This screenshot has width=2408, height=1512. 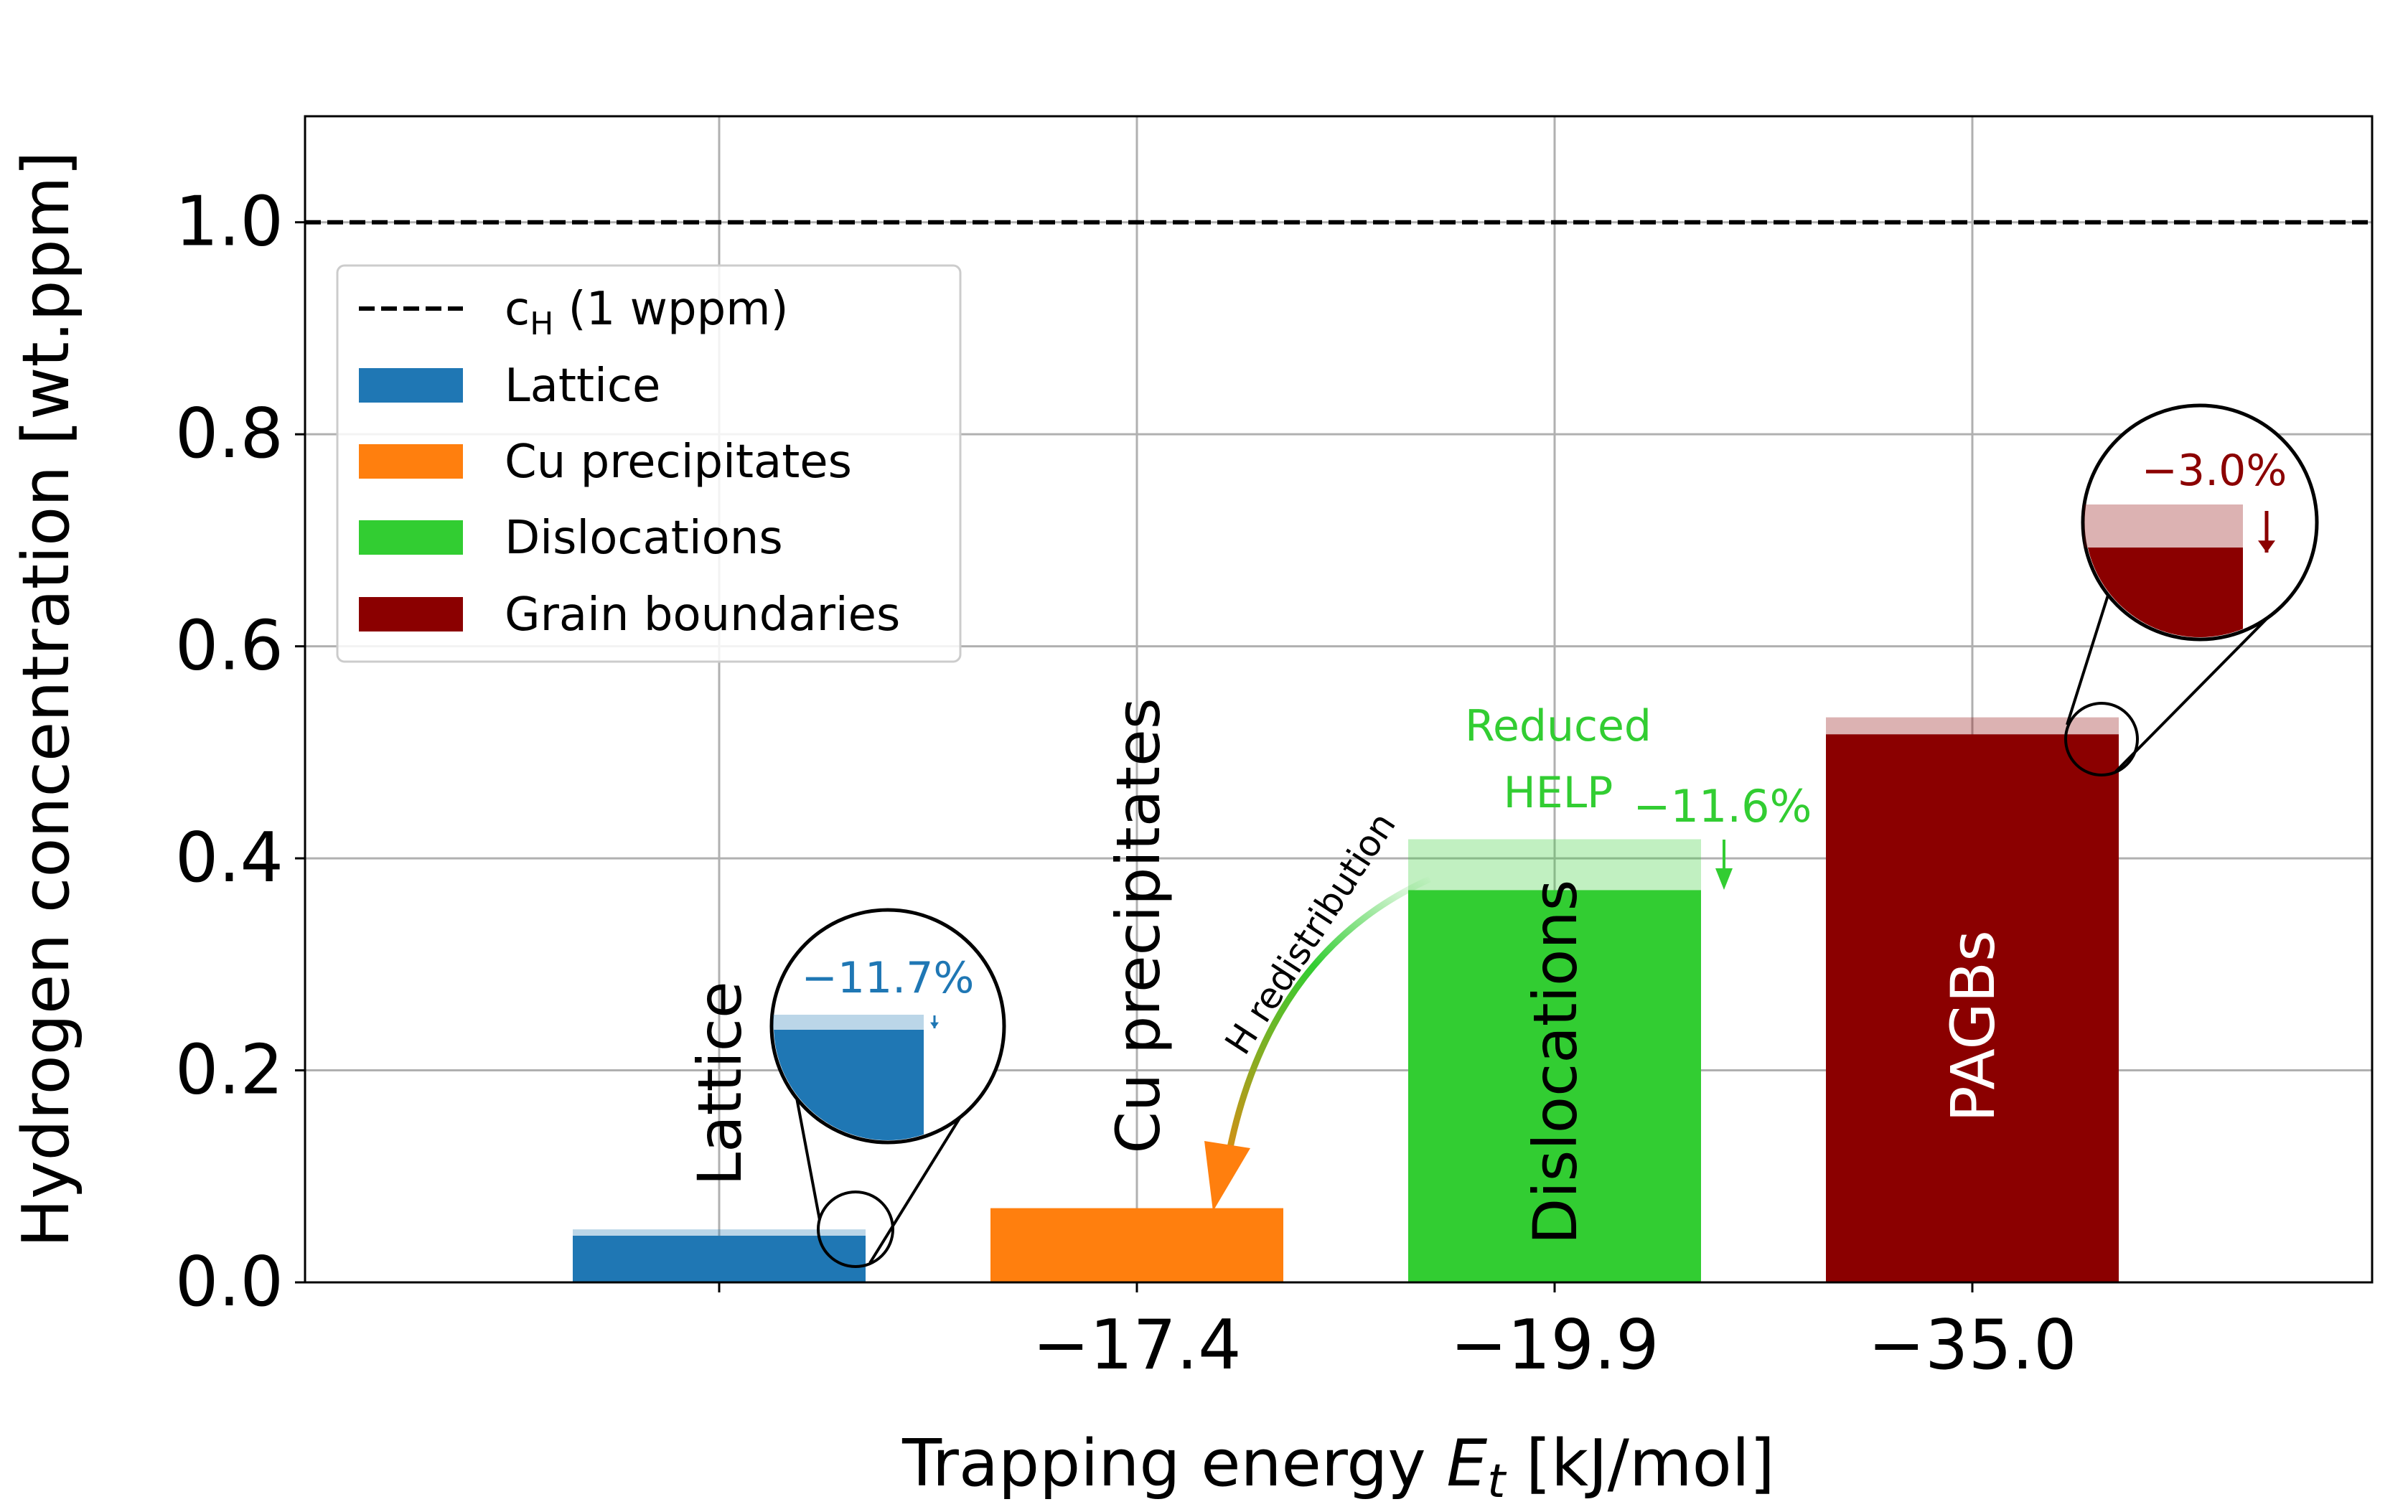 I want to click on legend-ref-suffix: (1 wppm), so click(x=670, y=310).